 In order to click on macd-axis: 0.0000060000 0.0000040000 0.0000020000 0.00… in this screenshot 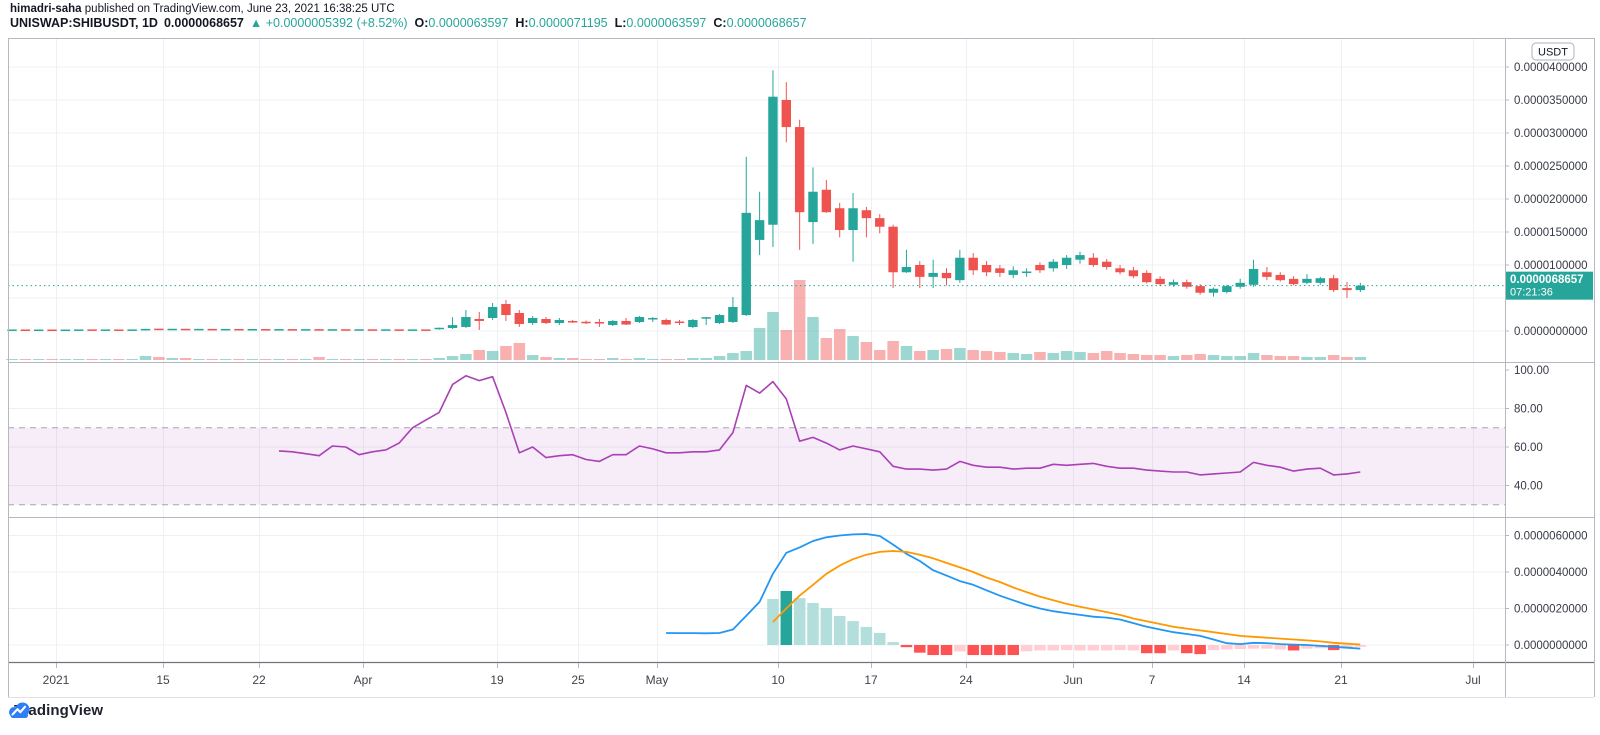, I will do `click(1546, 592)`.